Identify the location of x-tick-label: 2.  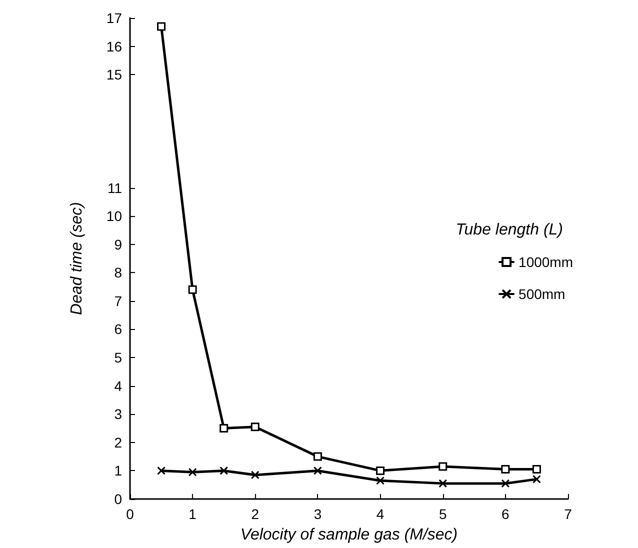
(255, 514).